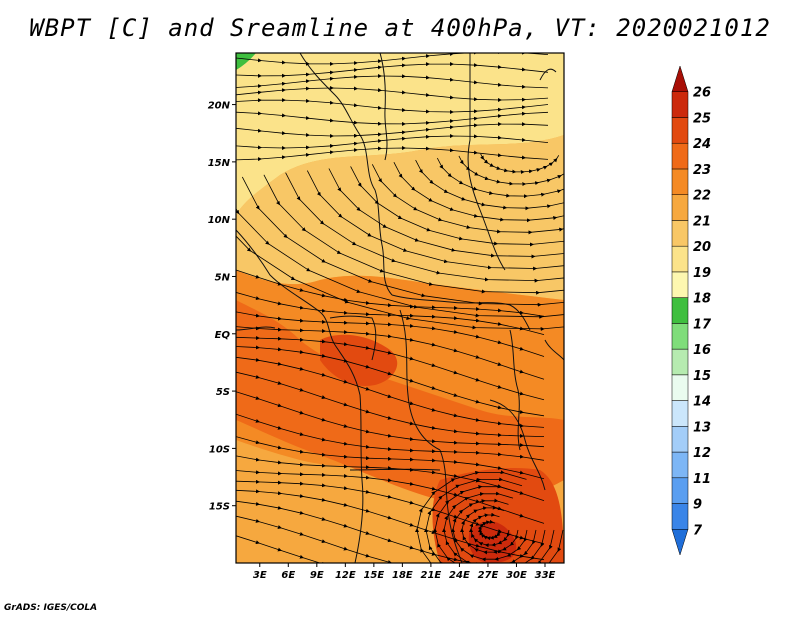 The height and width of the screenshot is (618, 800). I want to click on colorbar-label: 13, so click(702, 427).